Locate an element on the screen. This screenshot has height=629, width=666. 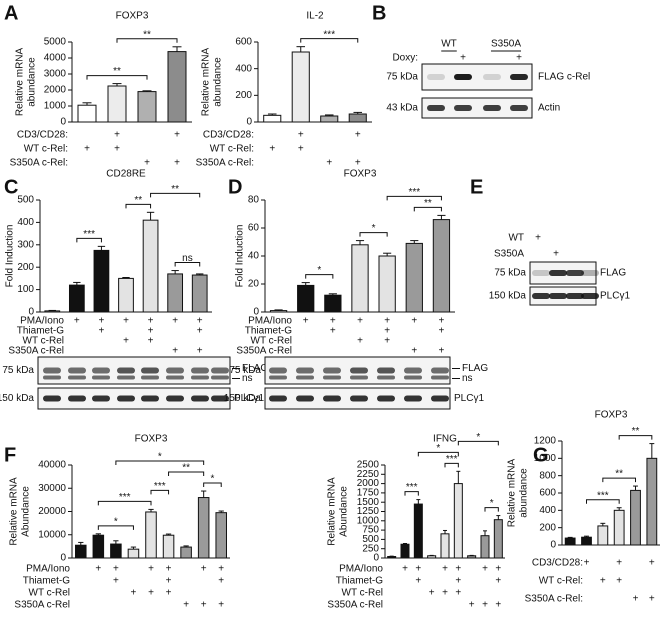
condition-label: WT c-Rel: is located at coordinates (46, 149).